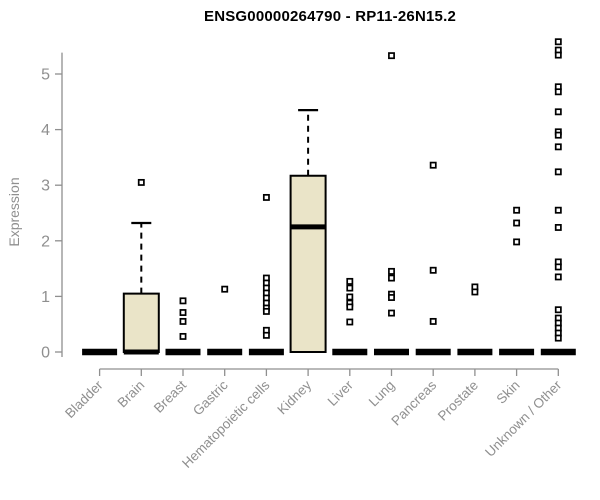 The image size is (600, 500). I want to click on x-tick-label: Gastric, so click(210, 397).